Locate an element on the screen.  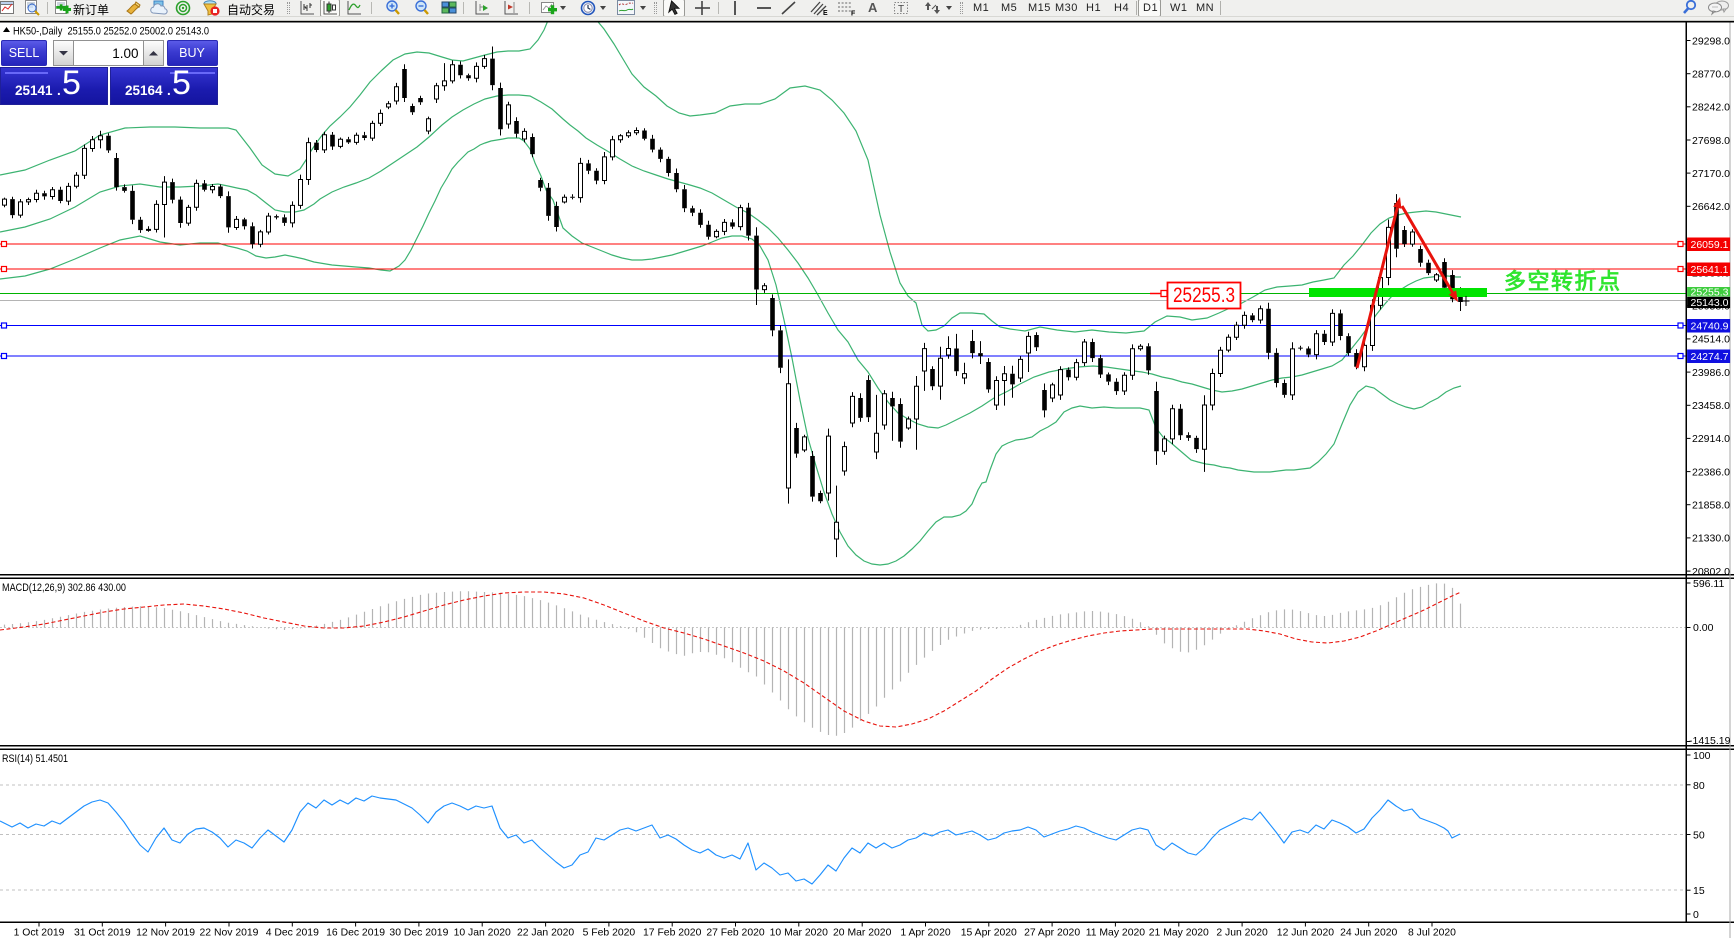
svg-text: 28242.0 is located at coordinates (1711, 108).